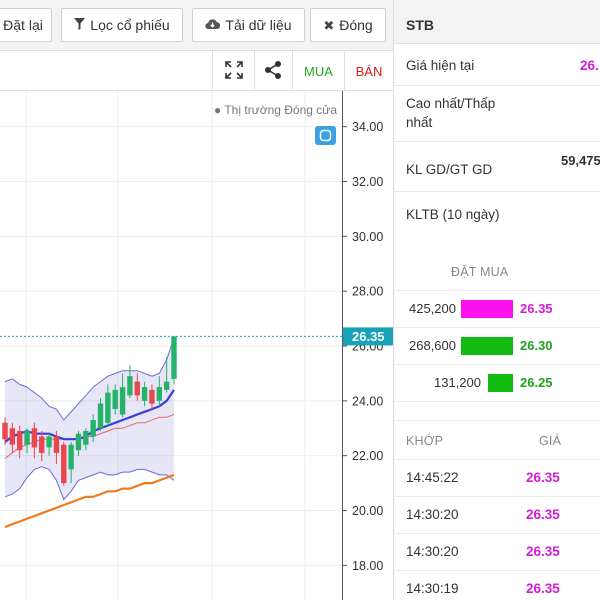 The width and height of the screenshot is (600, 600). Describe the element at coordinates (425, 441) in the screenshot. I see `trades-time-header: KHỚP` at that location.